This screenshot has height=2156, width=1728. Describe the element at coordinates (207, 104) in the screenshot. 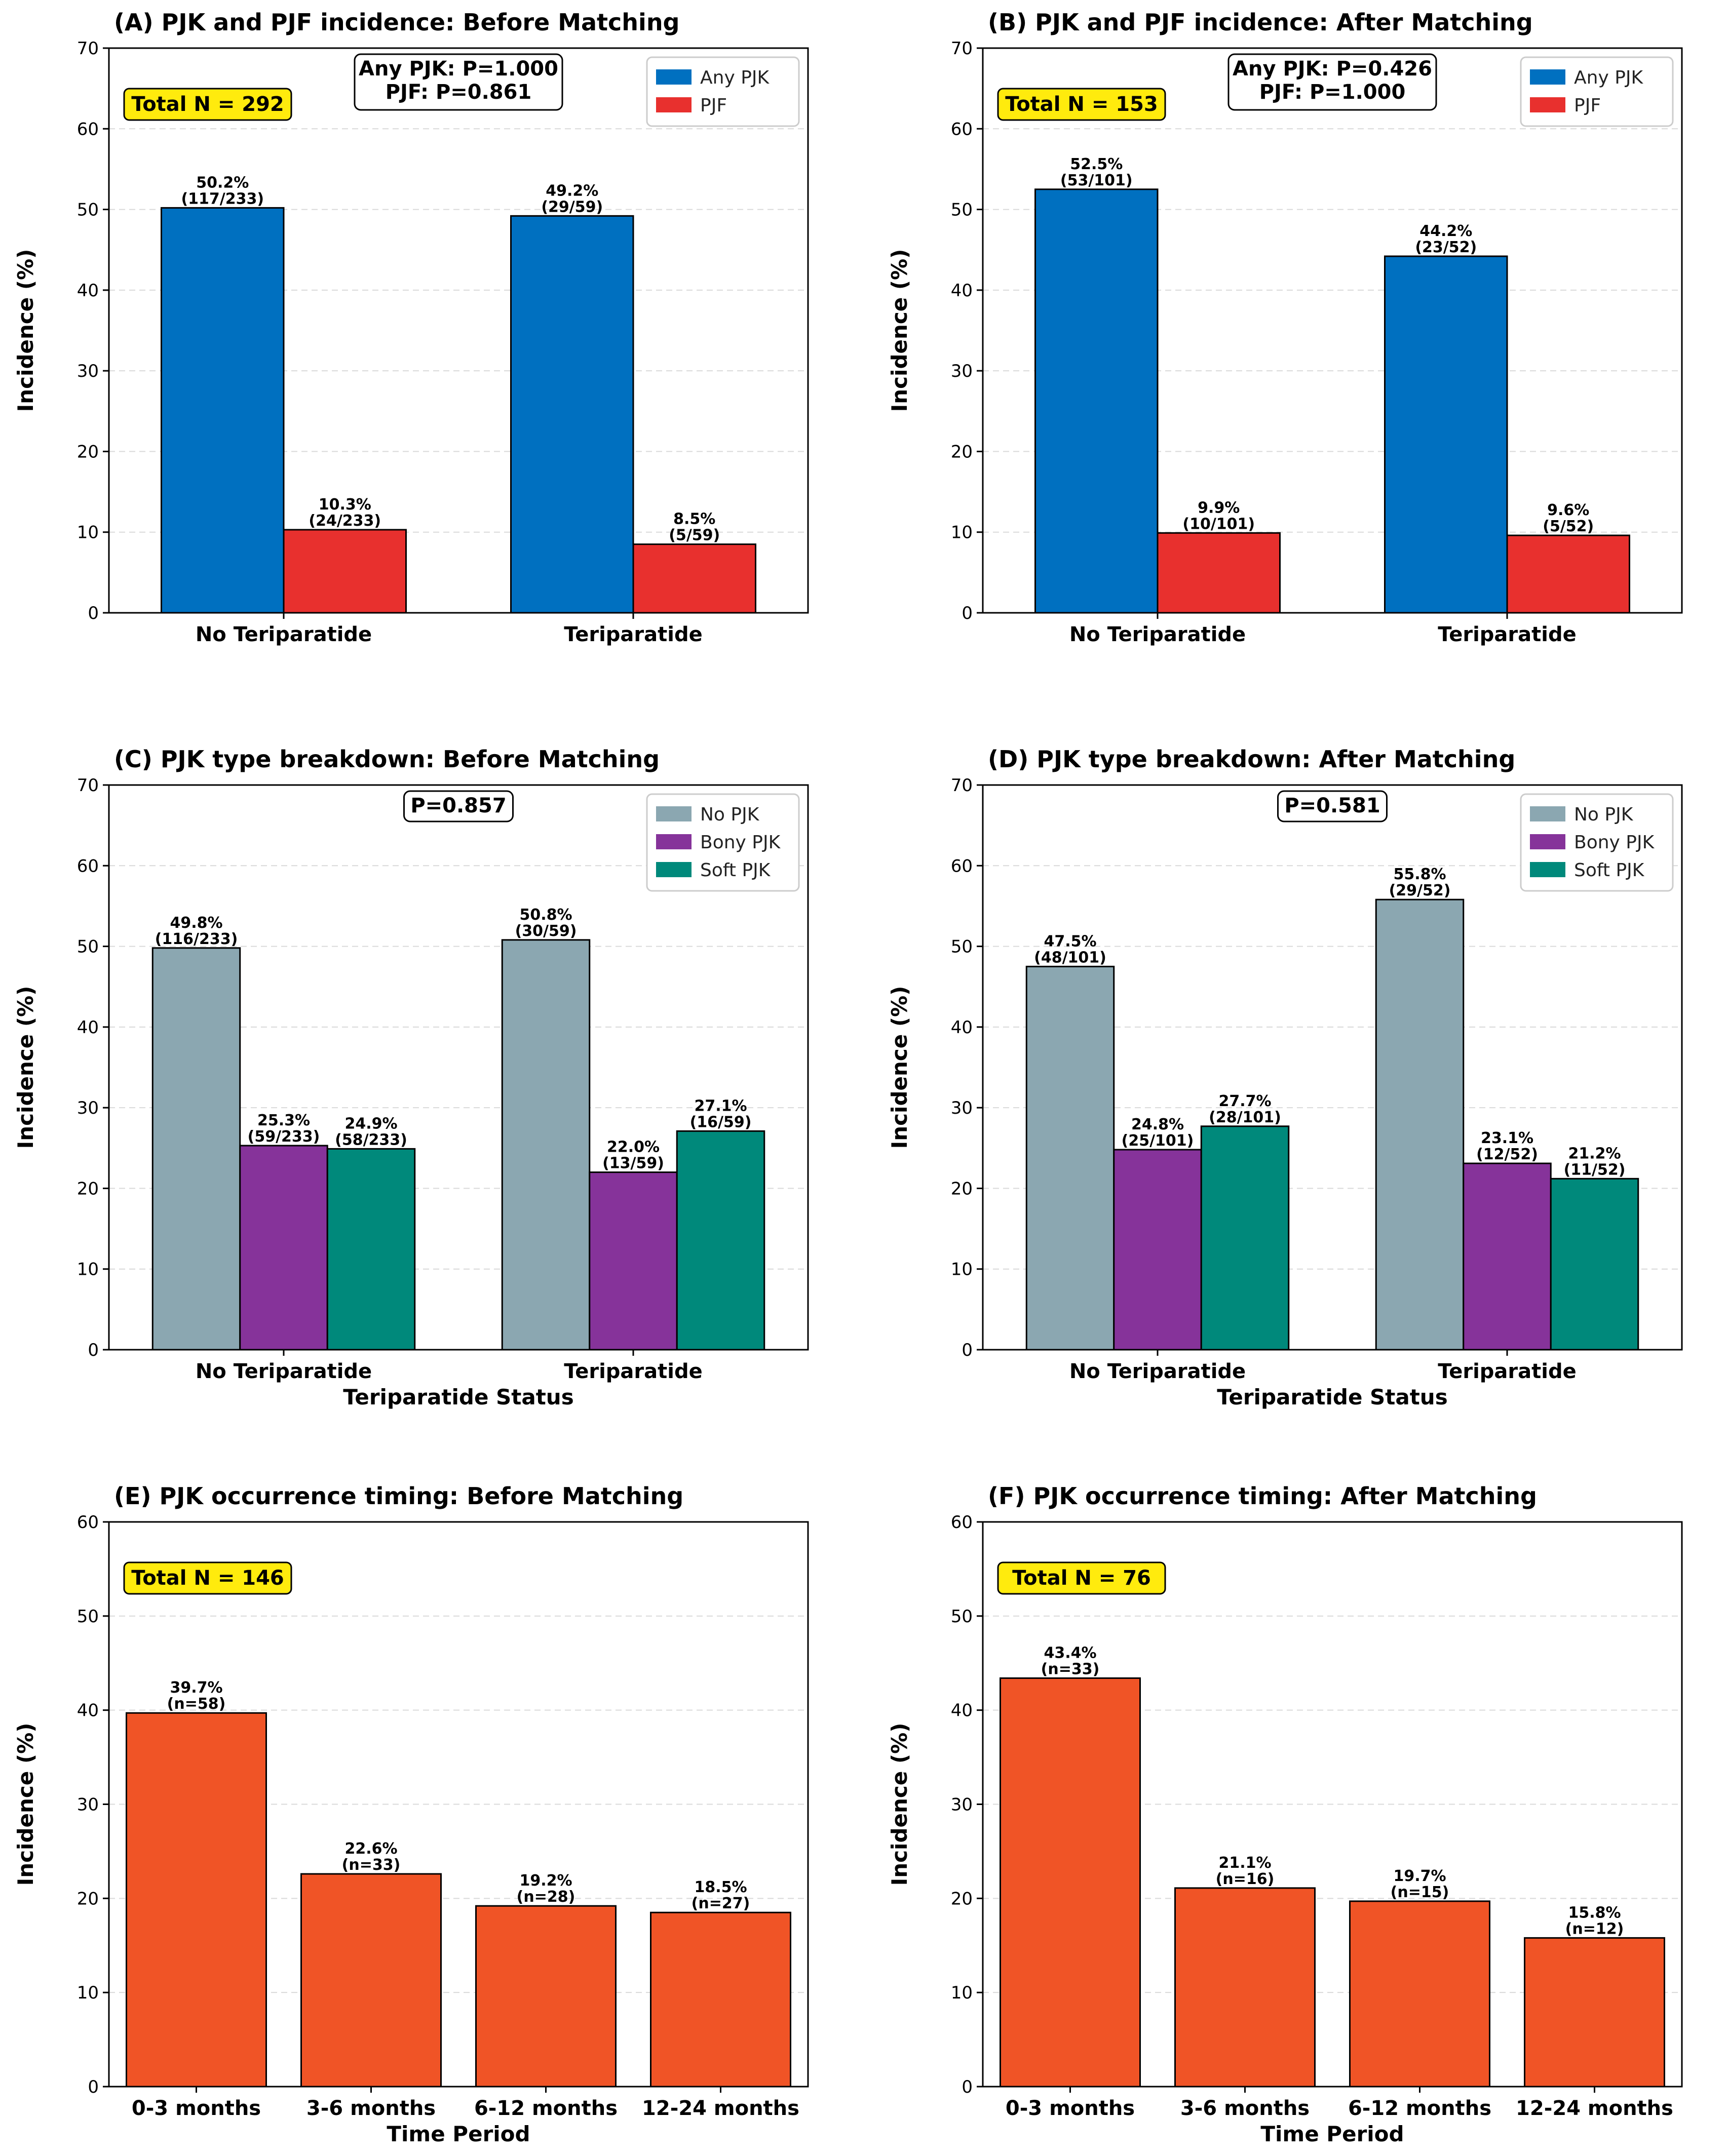

I see `total-n-text: Total N = 292` at that location.